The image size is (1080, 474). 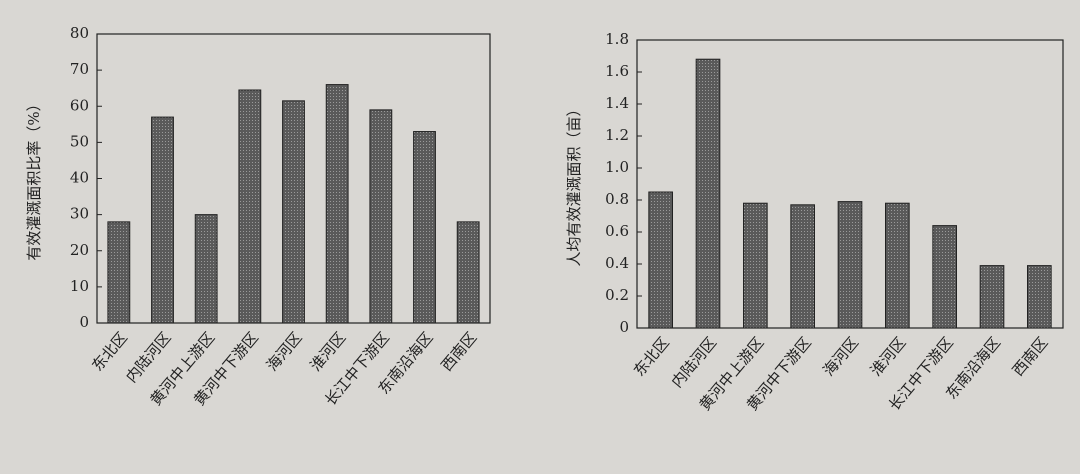 I want to click on y-tick-label: 50, so click(x=79, y=141).